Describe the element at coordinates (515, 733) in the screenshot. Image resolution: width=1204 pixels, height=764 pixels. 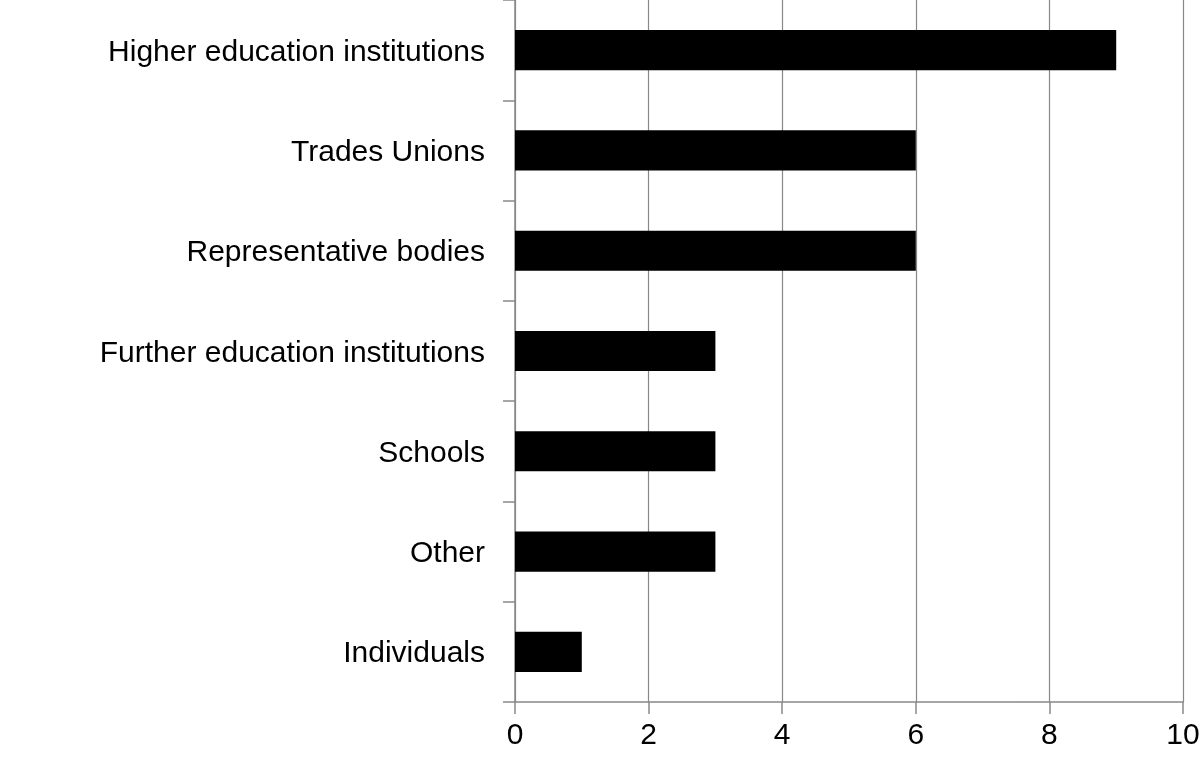
I see `x-tick-label: 0` at that location.